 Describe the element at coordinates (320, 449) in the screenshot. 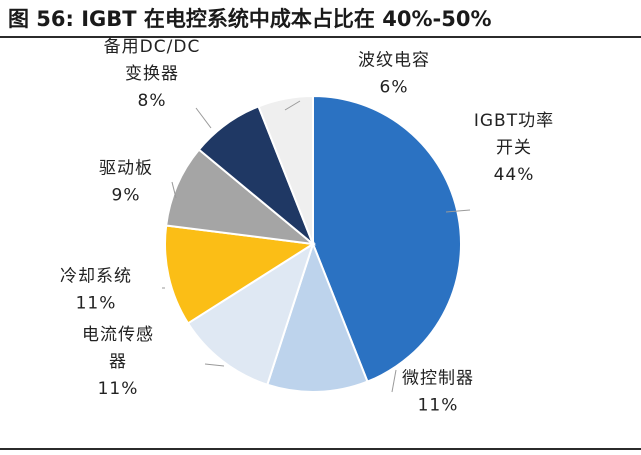

I see `bottom-divider` at that location.